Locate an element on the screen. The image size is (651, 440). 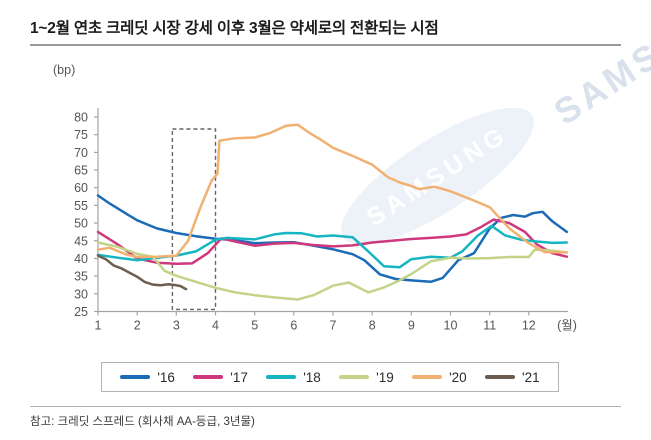
y-tick-label: 70 is located at coordinates (81, 153).